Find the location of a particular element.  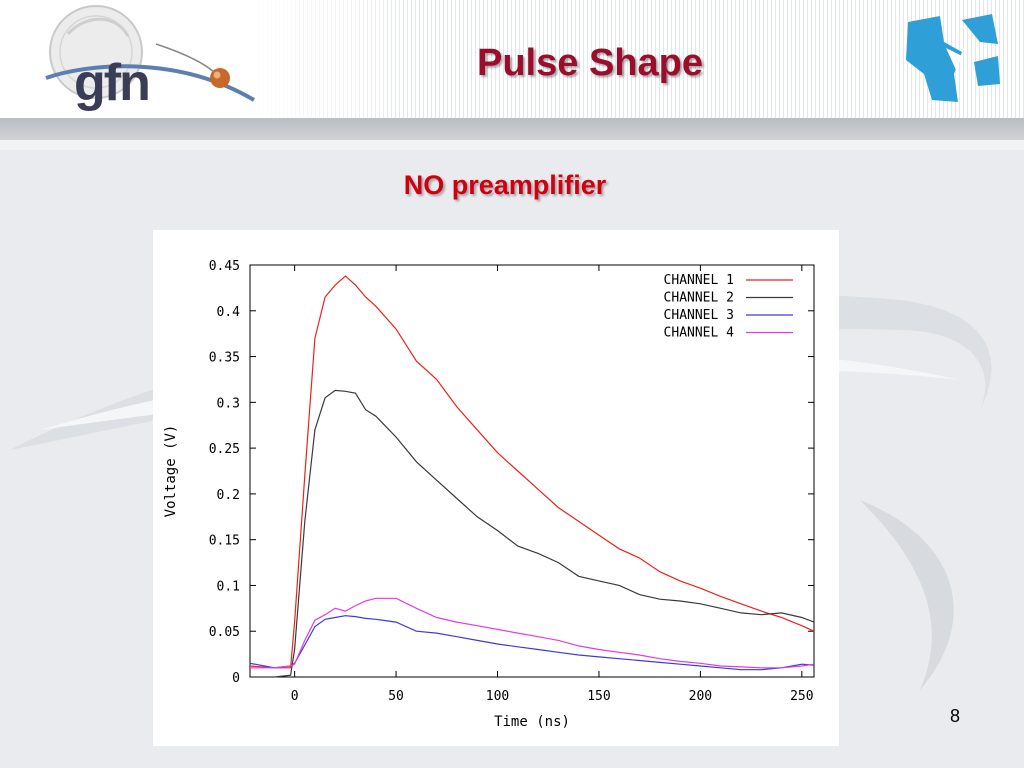

y-tick-label: 0.25 is located at coordinates (224, 449).